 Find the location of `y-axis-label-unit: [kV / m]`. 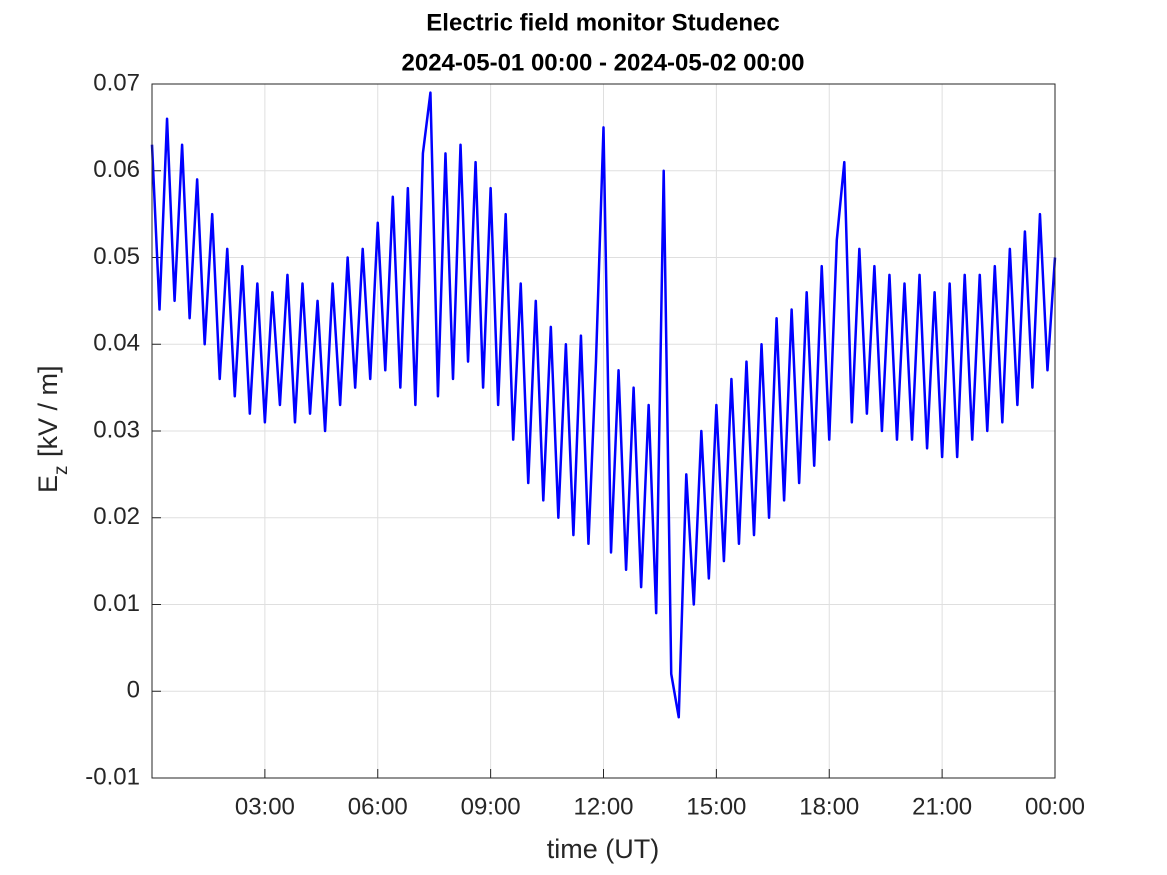

y-axis-label-unit: [kV / m] is located at coordinates (48, 411).